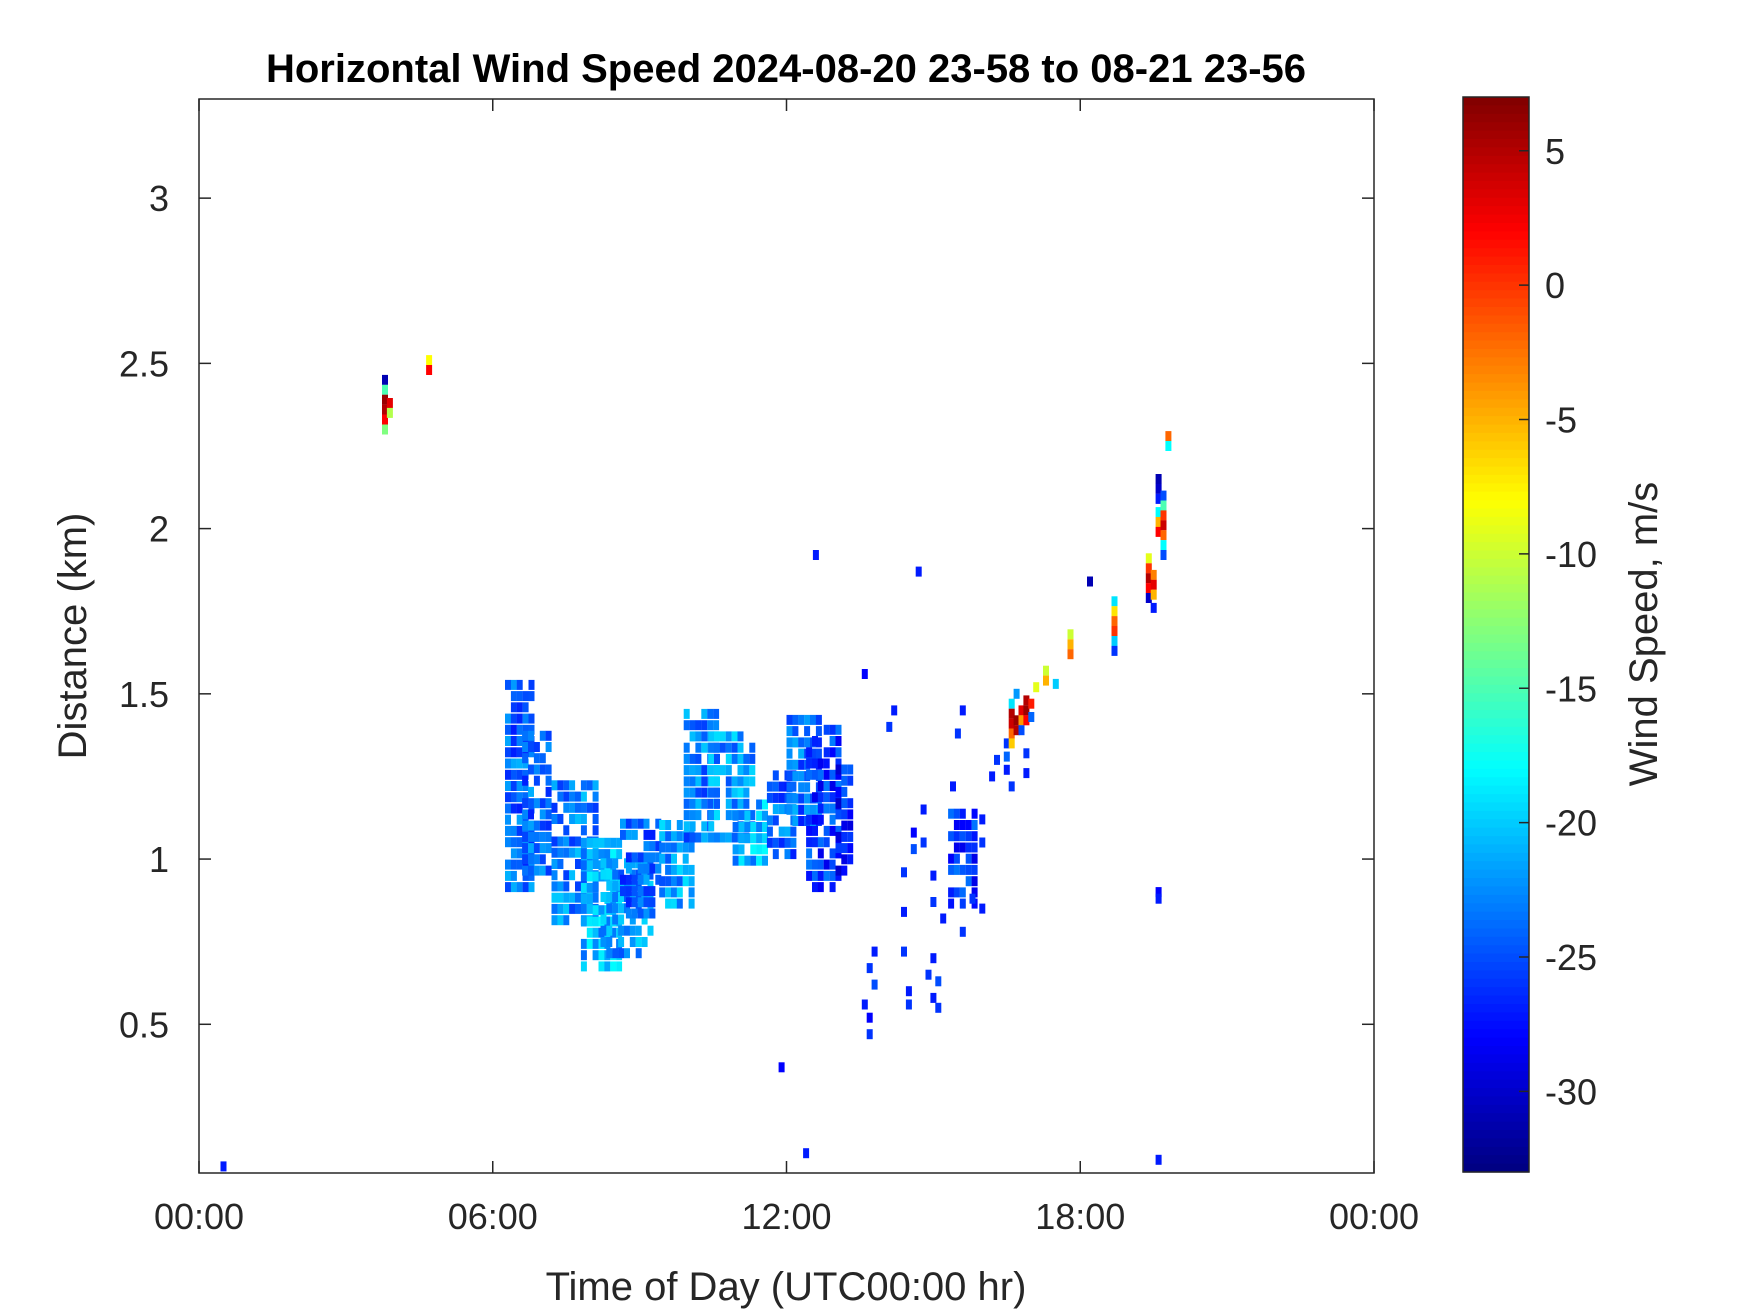 This screenshot has width=1750, height=1313. I want to click on y-tick-label: 3, so click(159, 198).